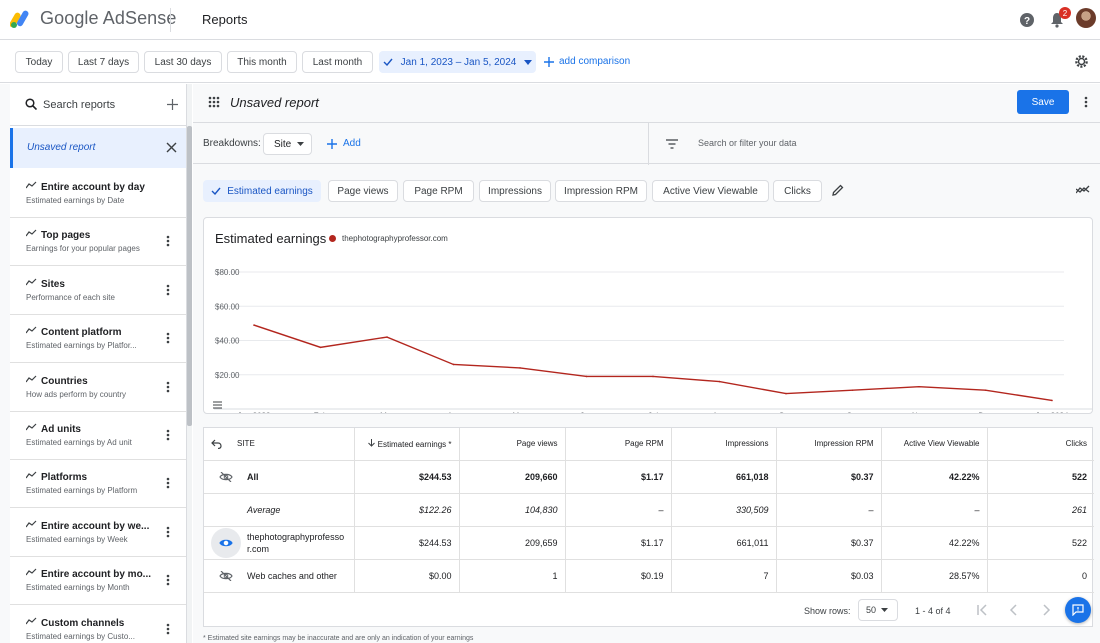 The image size is (1100, 643). I want to click on metric-chip: Page views, so click(363, 191).